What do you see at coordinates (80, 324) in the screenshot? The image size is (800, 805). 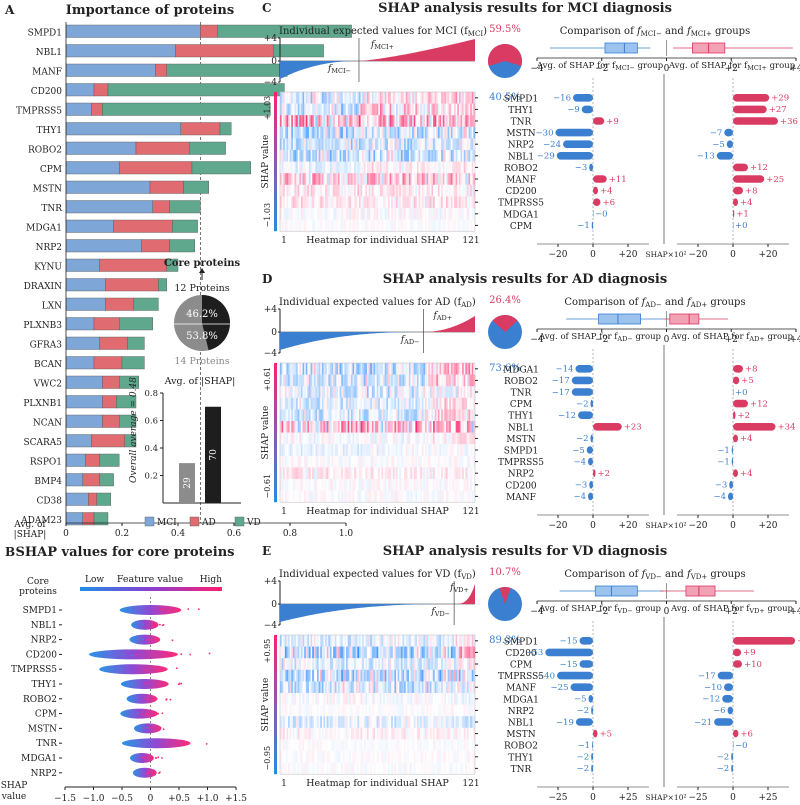 I see `bar-mci-plxnb3` at bounding box center [80, 324].